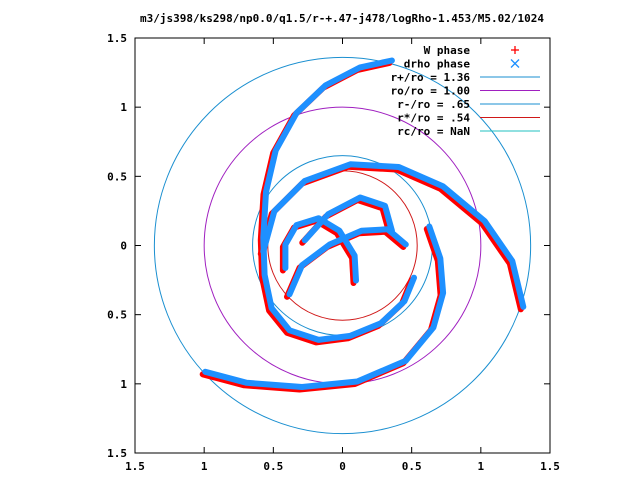 The height and width of the screenshot is (480, 640). Describe the element at coordinates (437, 64) in the screenshot. I see `legend-label: drho phase` at that location.